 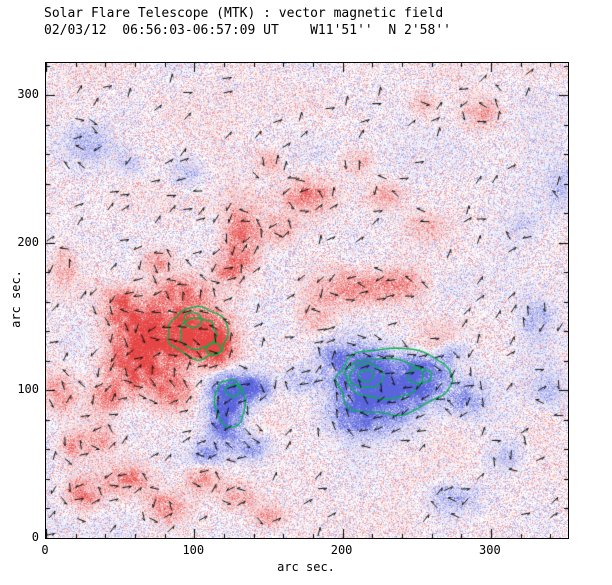 I want to click on x-tick-label: 0, so click(x=45, y=550).